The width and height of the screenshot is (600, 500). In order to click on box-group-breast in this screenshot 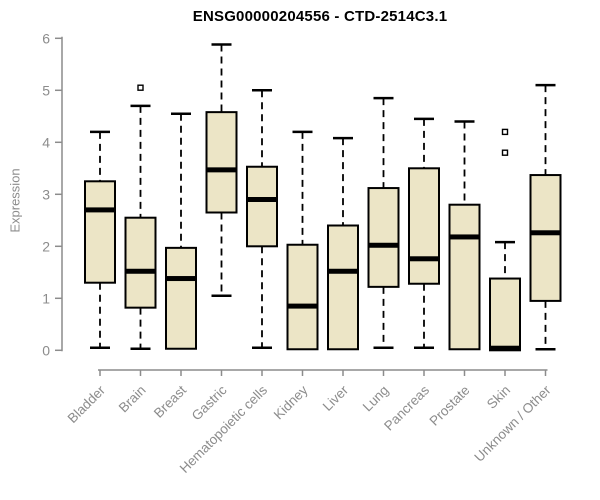, I will do `click(181, 231)`.